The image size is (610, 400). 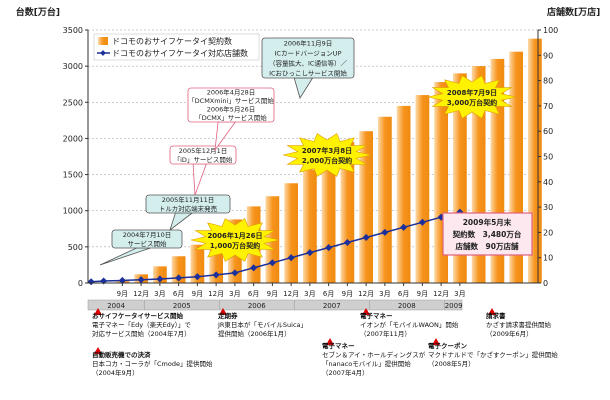 What do you see at coordinates (374, 354) in the screenshot?
I see `event-text: セブン＆アイ・ホールディングスが` at bounding box center [374, 354].